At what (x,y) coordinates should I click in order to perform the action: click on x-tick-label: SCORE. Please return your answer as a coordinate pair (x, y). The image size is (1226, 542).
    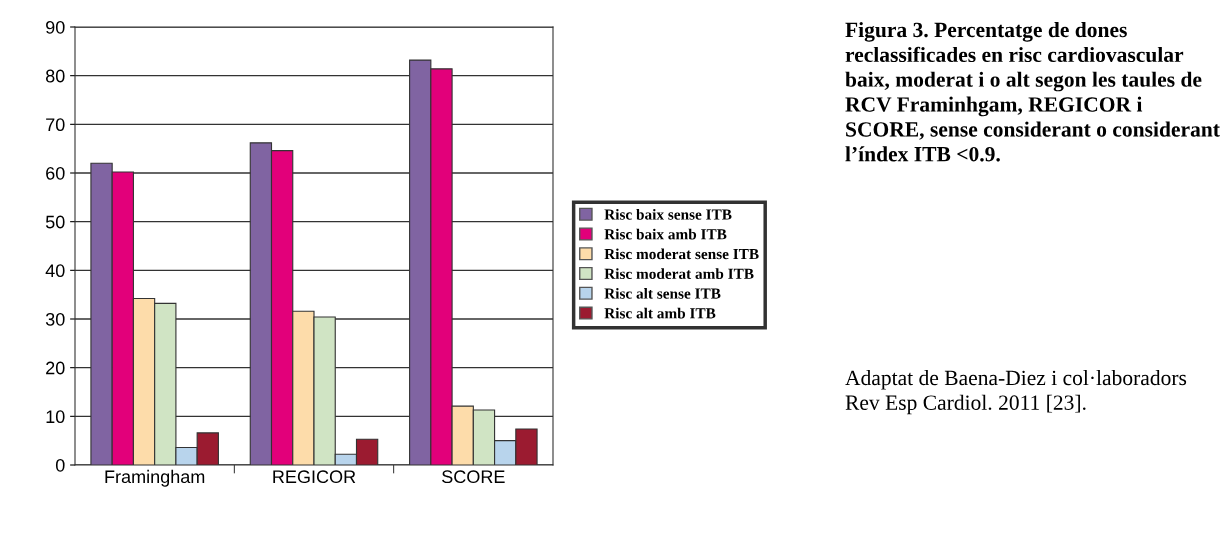
    Looking at the image, I should click on (473, 477).